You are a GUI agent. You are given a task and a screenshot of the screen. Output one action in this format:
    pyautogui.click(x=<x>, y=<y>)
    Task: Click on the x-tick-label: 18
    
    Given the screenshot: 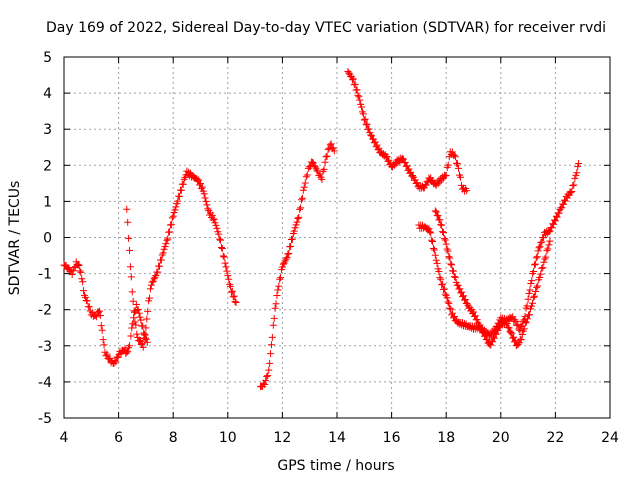 What is the action you would take?
    pyautogui.click(x=446, y=438)
    